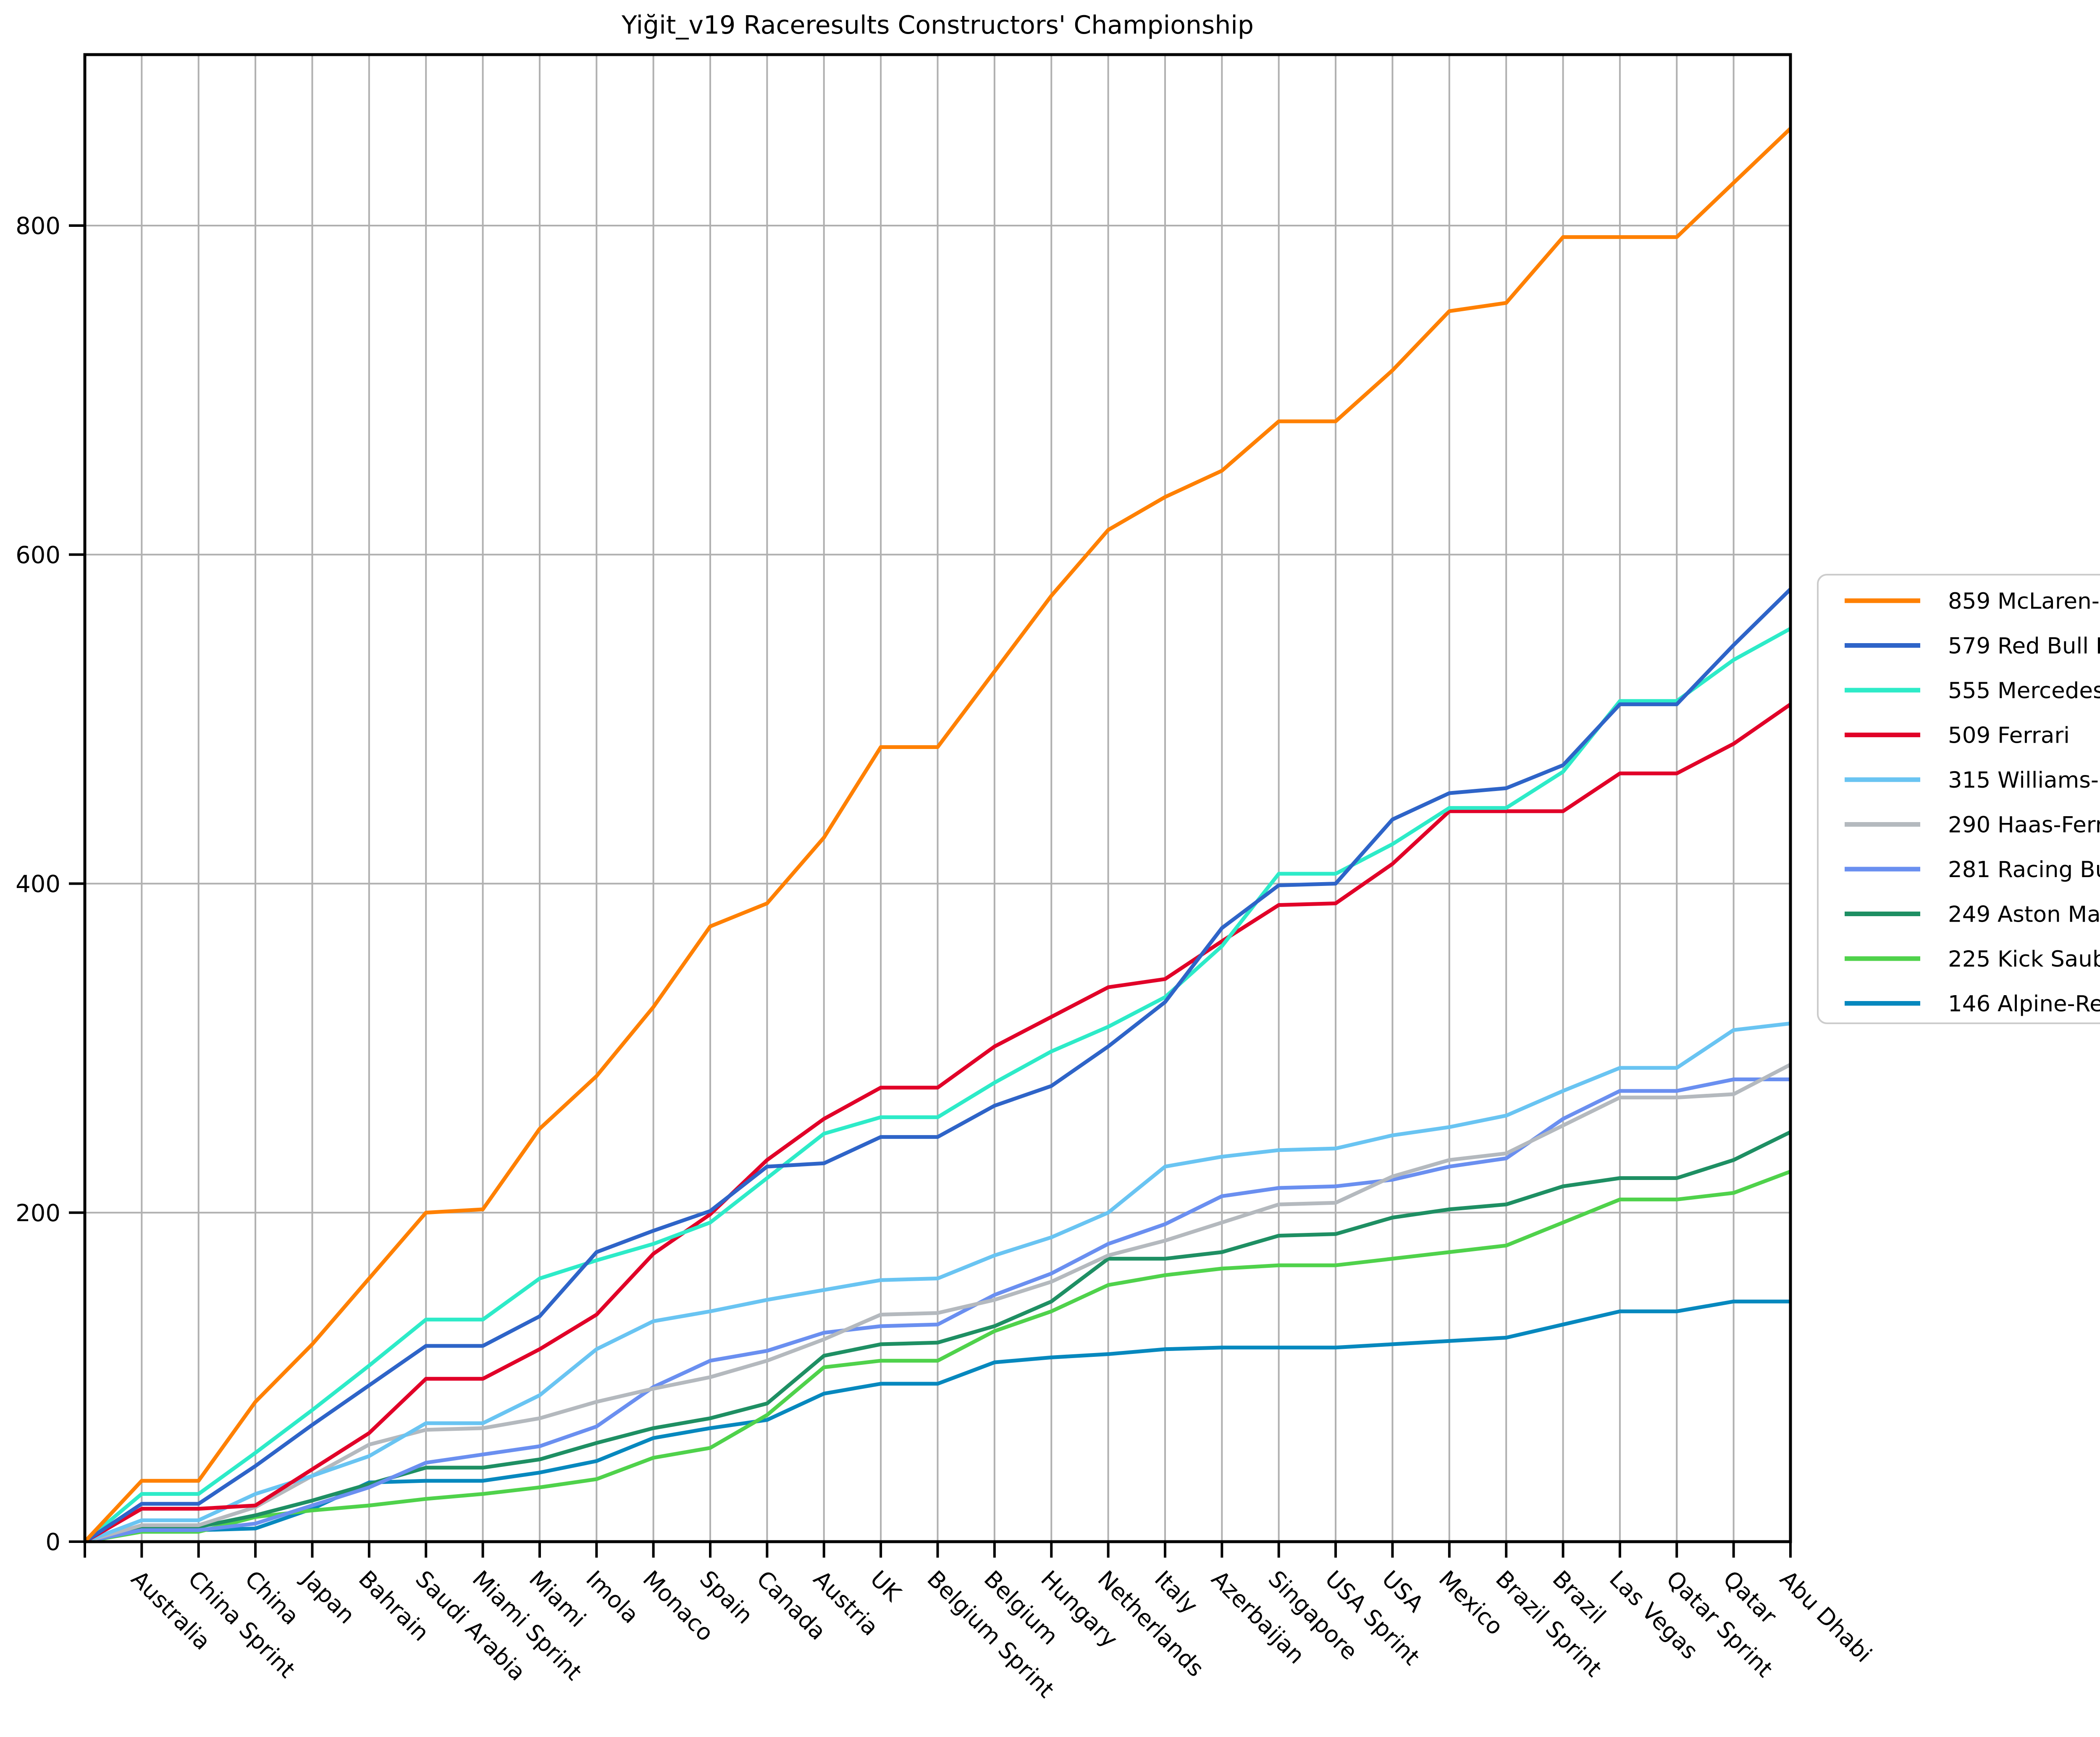 The height and width of the screenshot is (1737, 2100). Describe the element at coordinates (328, 1597) in the screenshot. I see `x-tick-label: Japan` at that location.